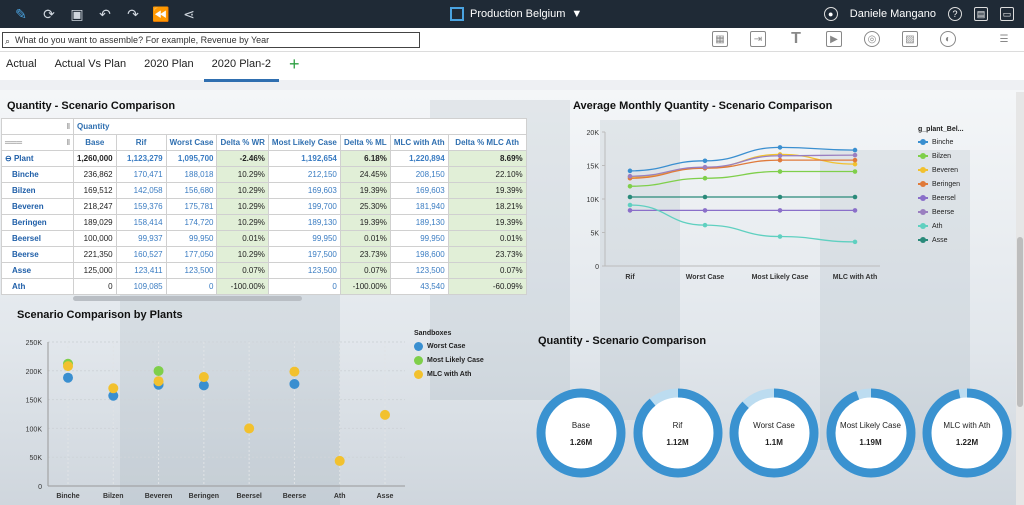  I want to click on refresh-icon: ⟳, so click(49, 13).